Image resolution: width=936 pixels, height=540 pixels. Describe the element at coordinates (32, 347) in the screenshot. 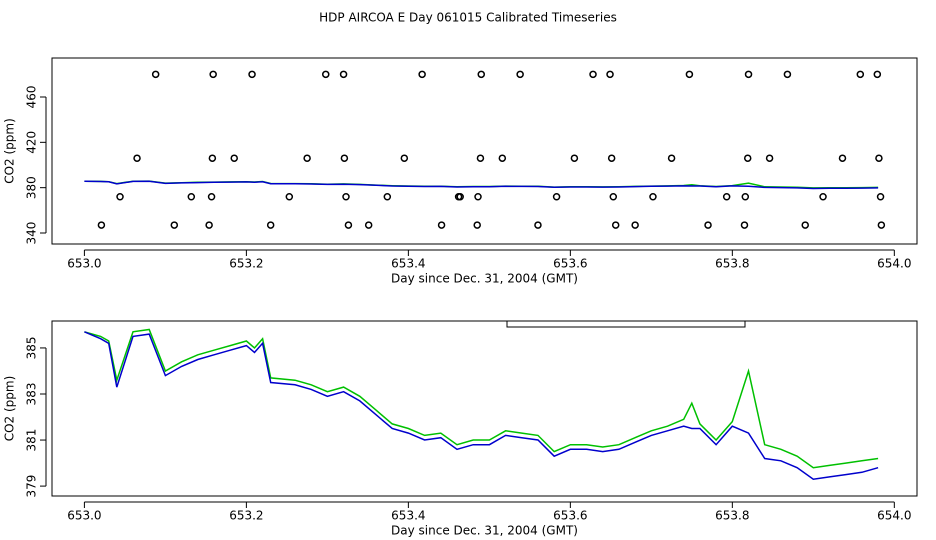

I see `y-tick-label: 385` at that location.